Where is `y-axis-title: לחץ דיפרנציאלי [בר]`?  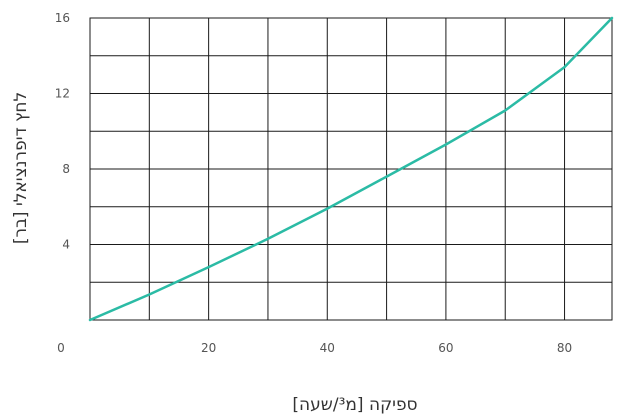
y-axis-title: לחץ דיפרנציאלי [בר] is located at coordinates (21, 168).